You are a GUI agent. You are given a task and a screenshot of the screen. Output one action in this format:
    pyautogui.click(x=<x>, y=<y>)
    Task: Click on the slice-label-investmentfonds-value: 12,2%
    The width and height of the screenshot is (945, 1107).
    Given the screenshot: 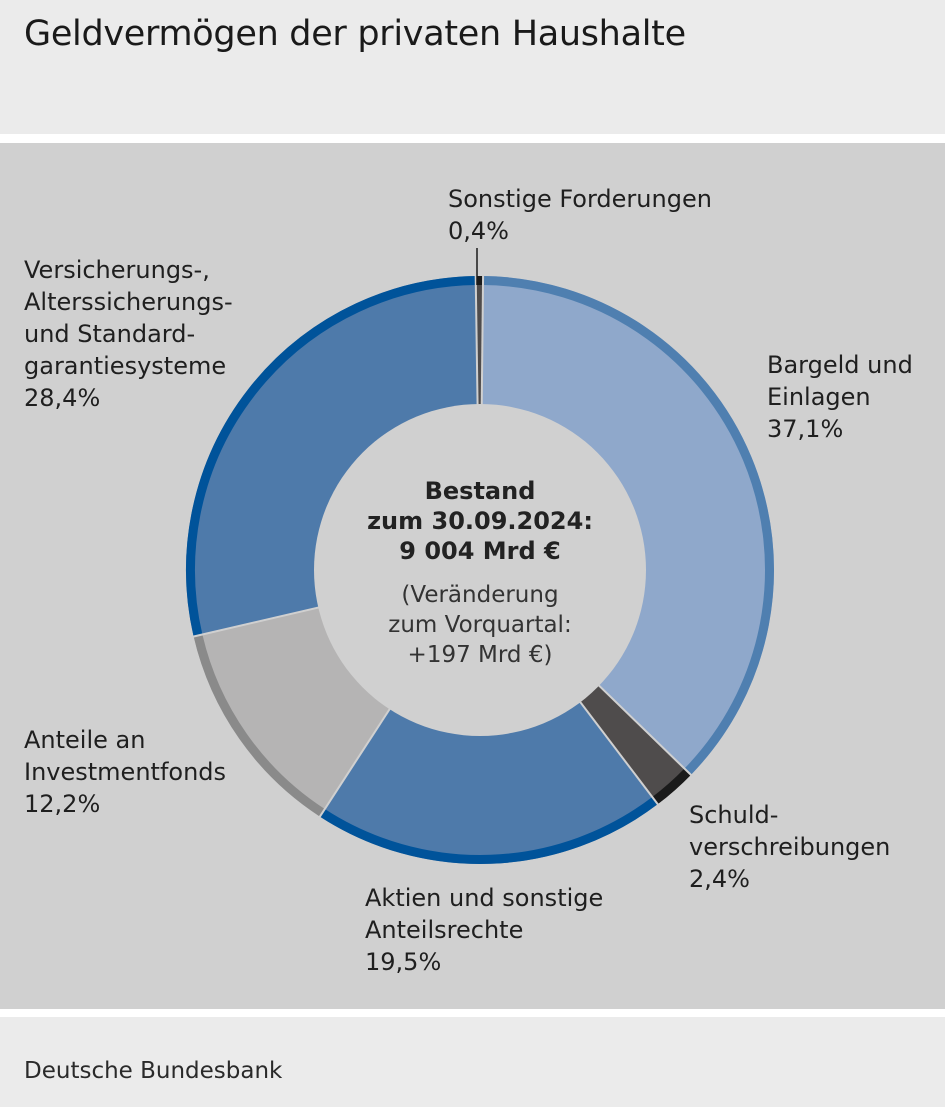 What is the action you would take?
    pyautogui.click(x=62, y=804)
    